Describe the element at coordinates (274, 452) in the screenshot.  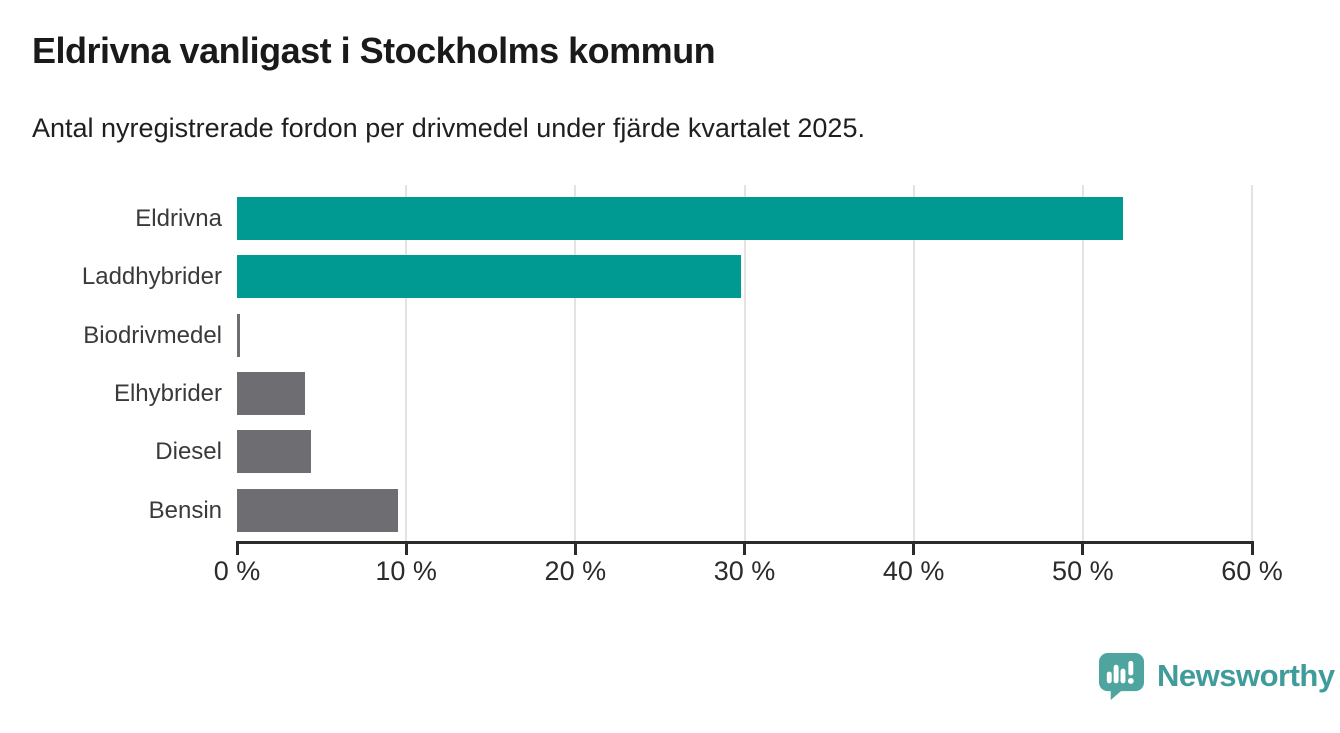
I see `bar-diesel` at that location.